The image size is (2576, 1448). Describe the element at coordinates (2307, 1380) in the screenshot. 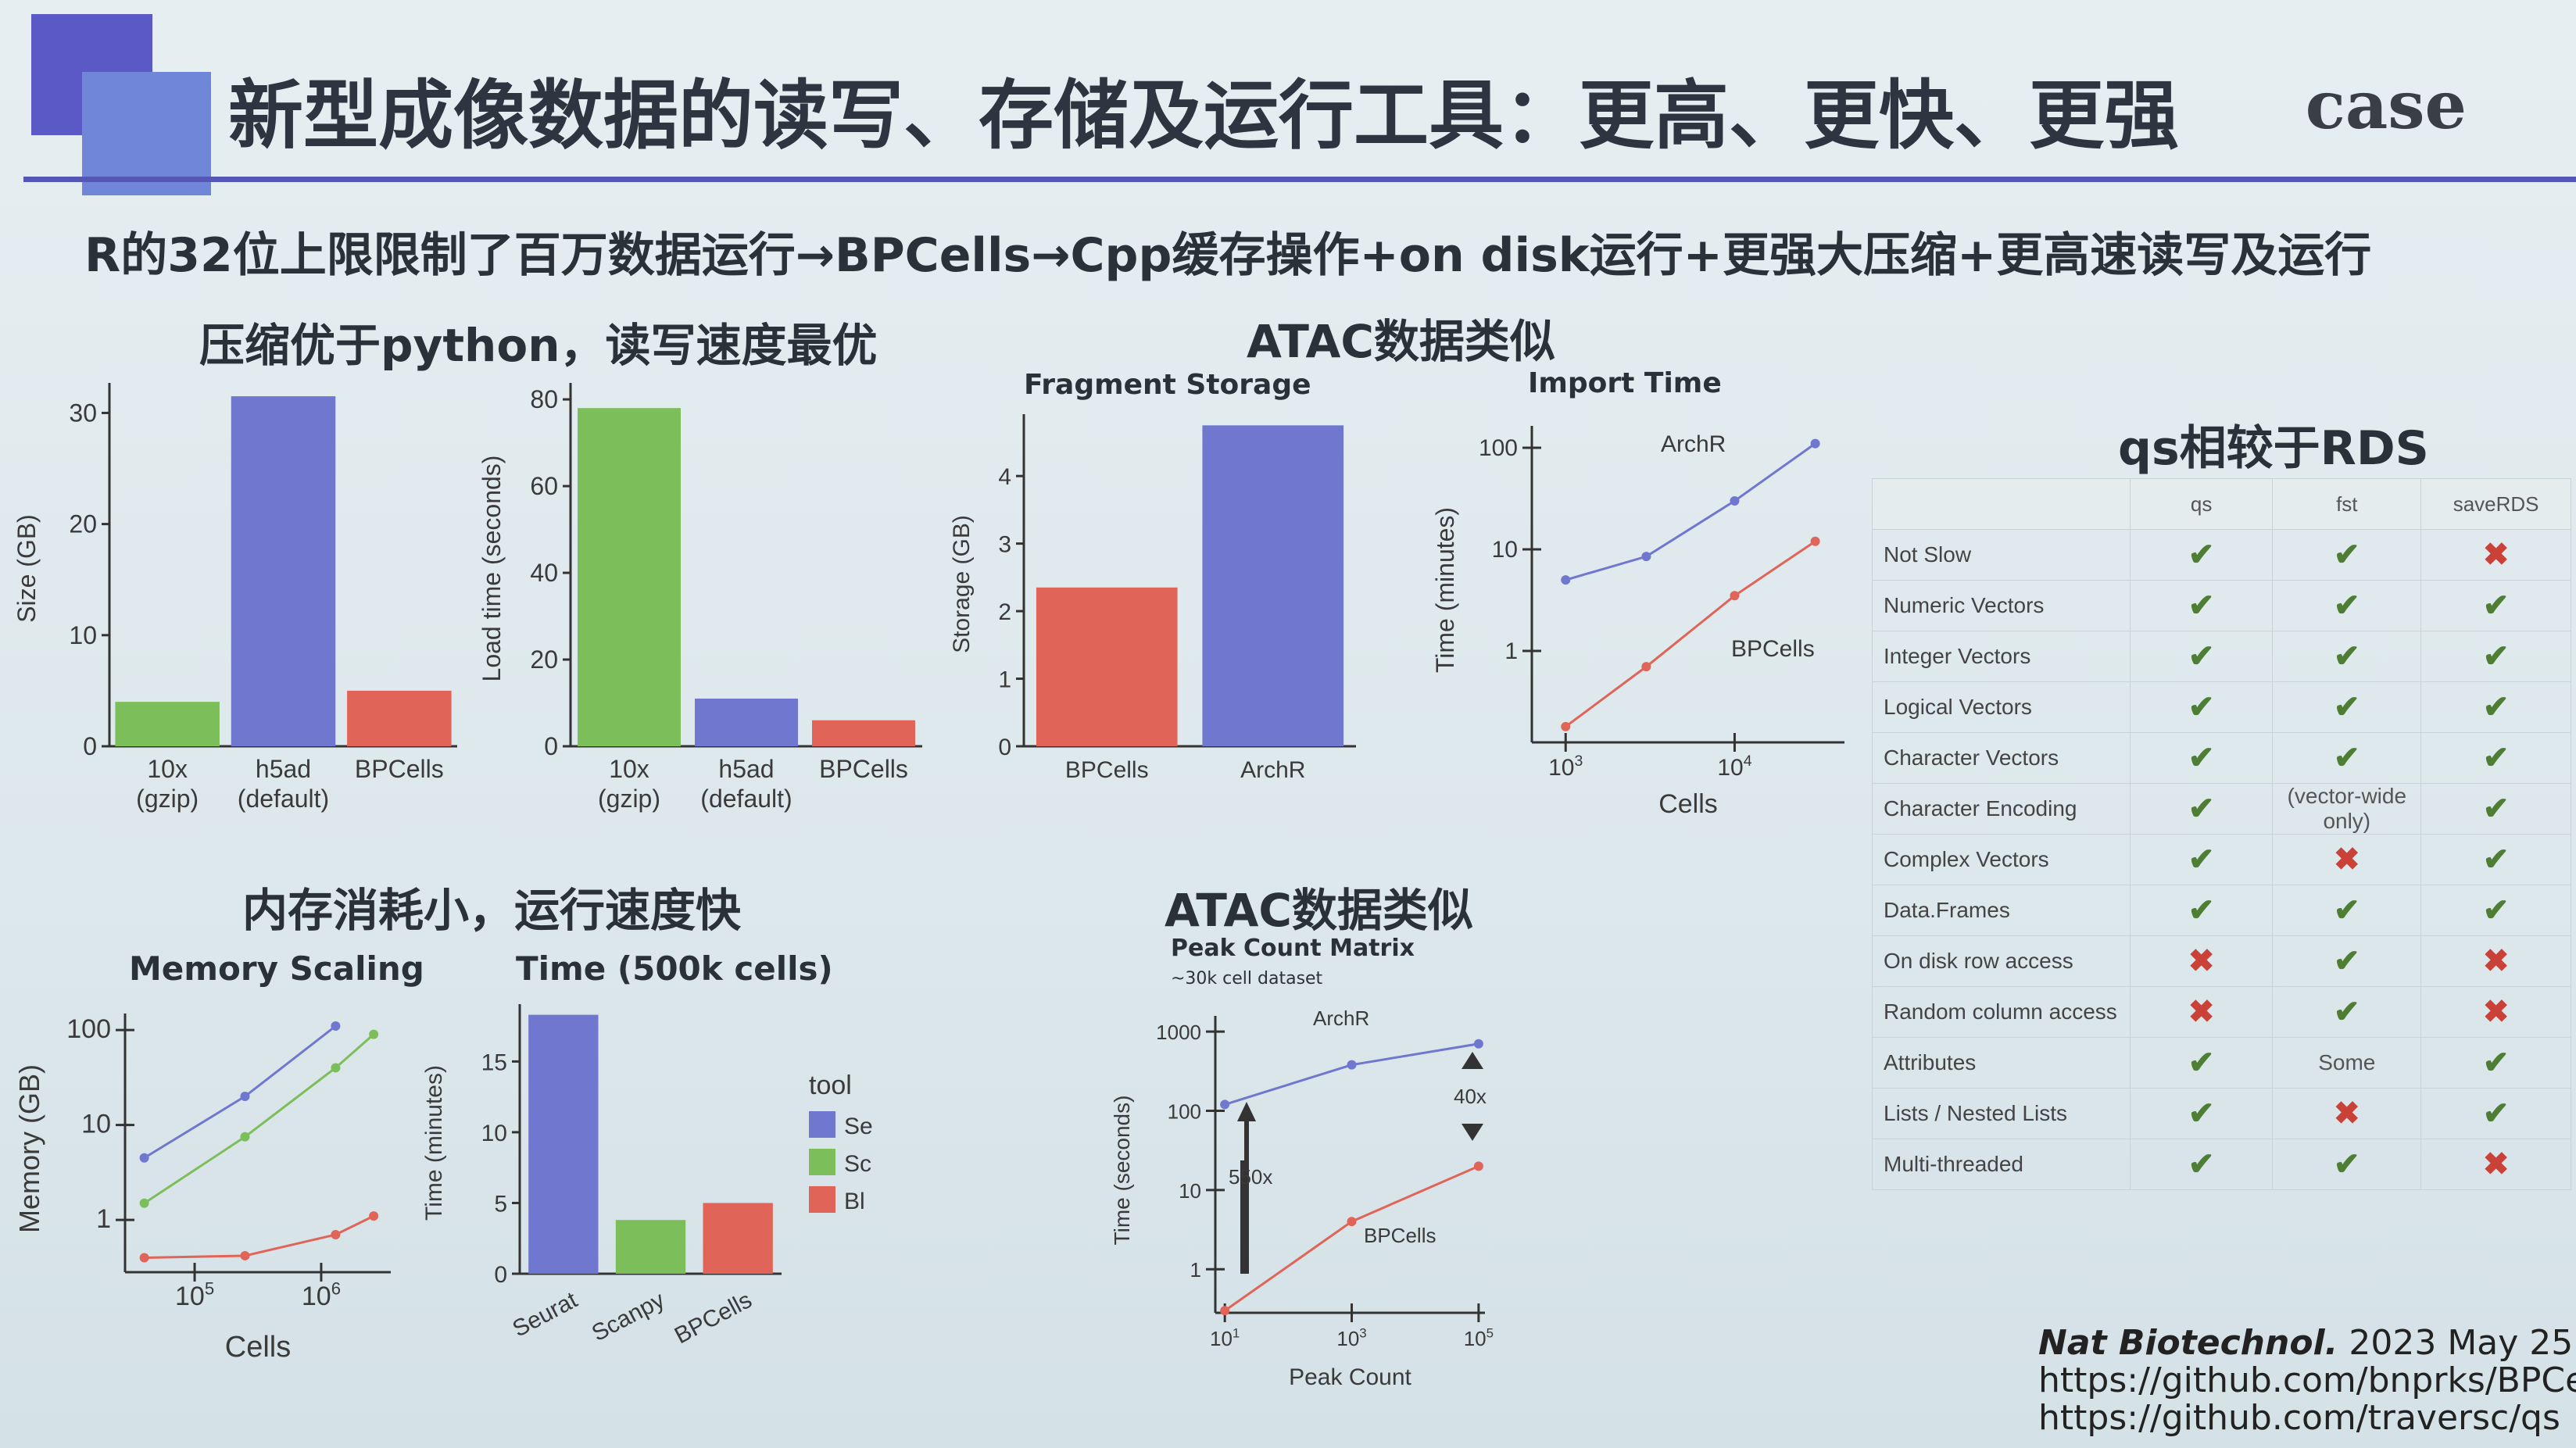

I see `link-bpcells: https://github.com/bnprks/BPCells` at that location.